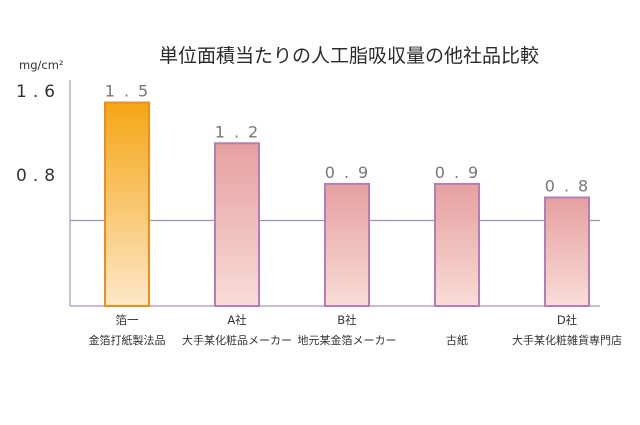 Image resolution: width=640 pixels, height=425 pixels. Describe the element at coordinates (237, 320) in the screenshot. I see `category-label-line1: A社` at that location.